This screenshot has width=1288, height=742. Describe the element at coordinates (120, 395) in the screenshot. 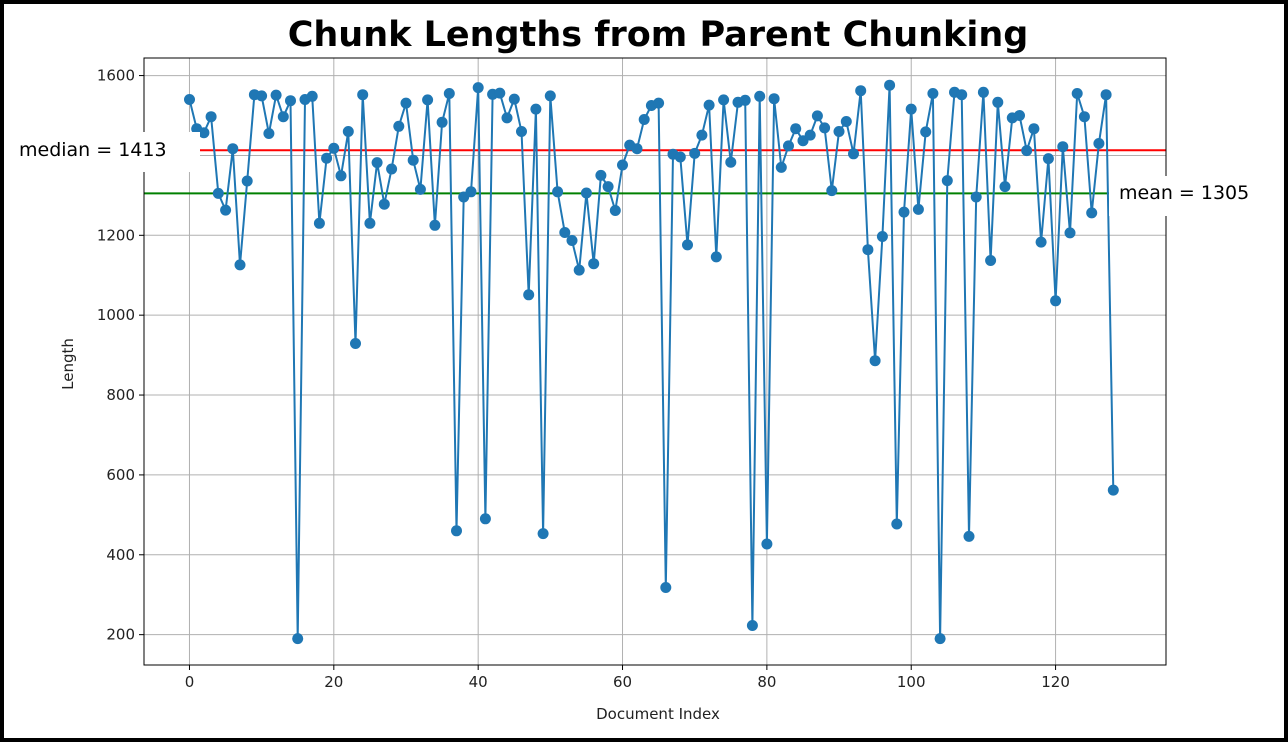

I see `y-tick-label-800: 800` at that location.